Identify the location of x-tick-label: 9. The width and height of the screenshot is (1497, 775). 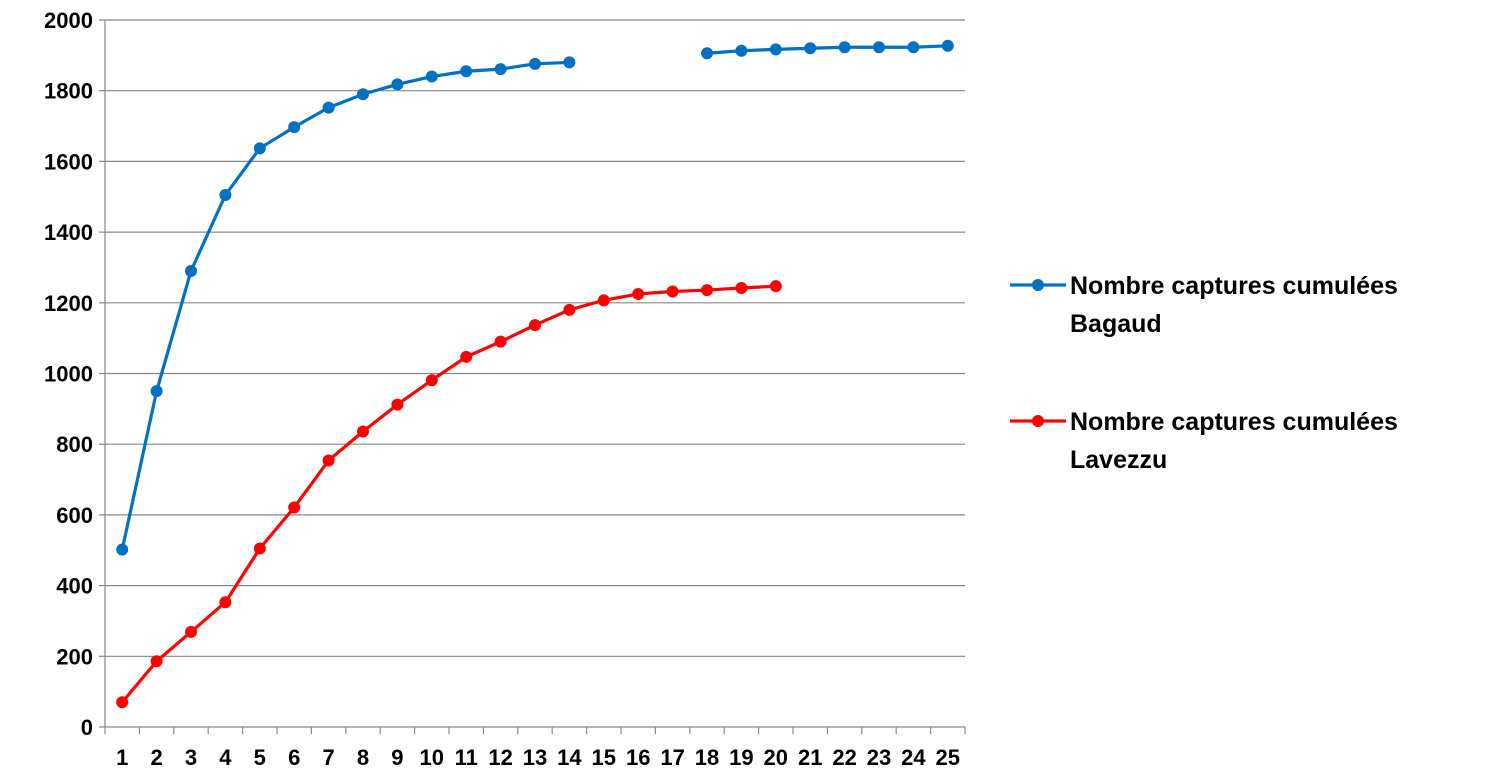
(397, 757).